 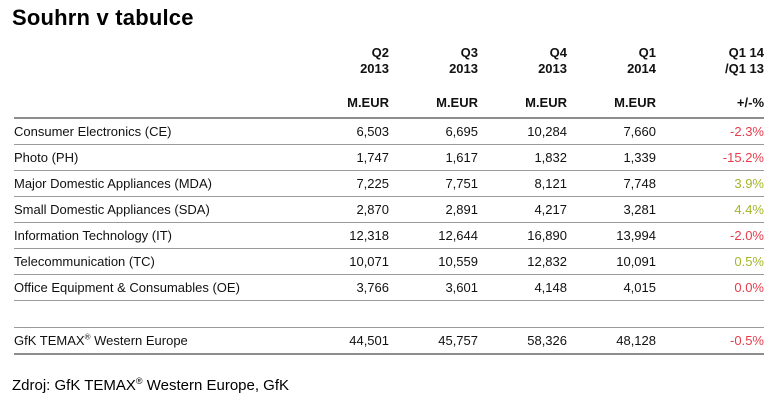 I want to click on period-label: Q2, so click(x=380, y=52).